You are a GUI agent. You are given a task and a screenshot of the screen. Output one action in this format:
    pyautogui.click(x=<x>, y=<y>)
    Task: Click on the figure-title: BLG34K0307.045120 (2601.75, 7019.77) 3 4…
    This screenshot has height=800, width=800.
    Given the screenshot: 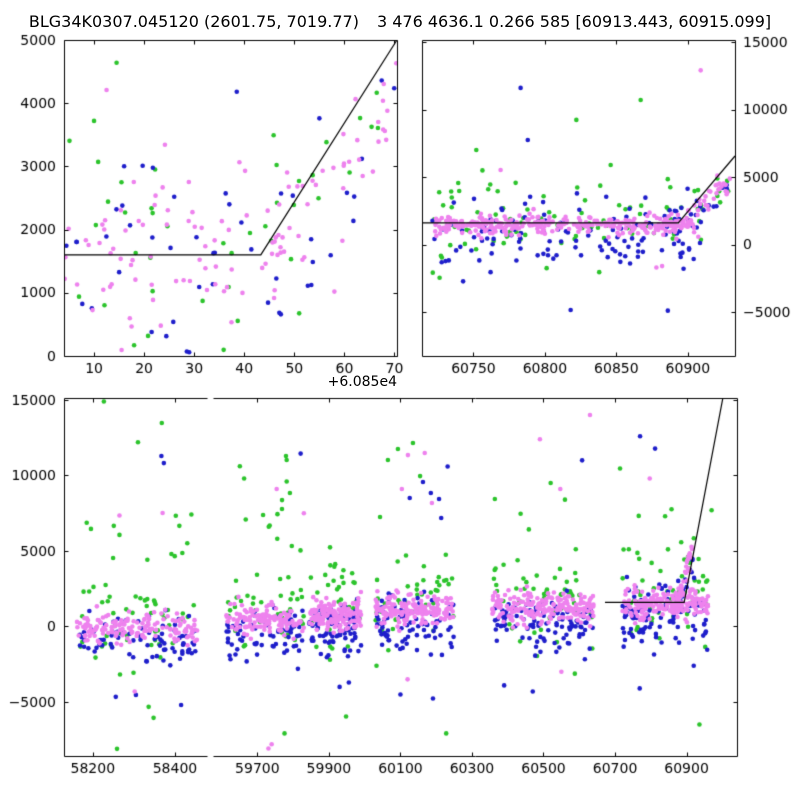 What is the action you would take?
    pyautogui.click(x=400, y=21)
    